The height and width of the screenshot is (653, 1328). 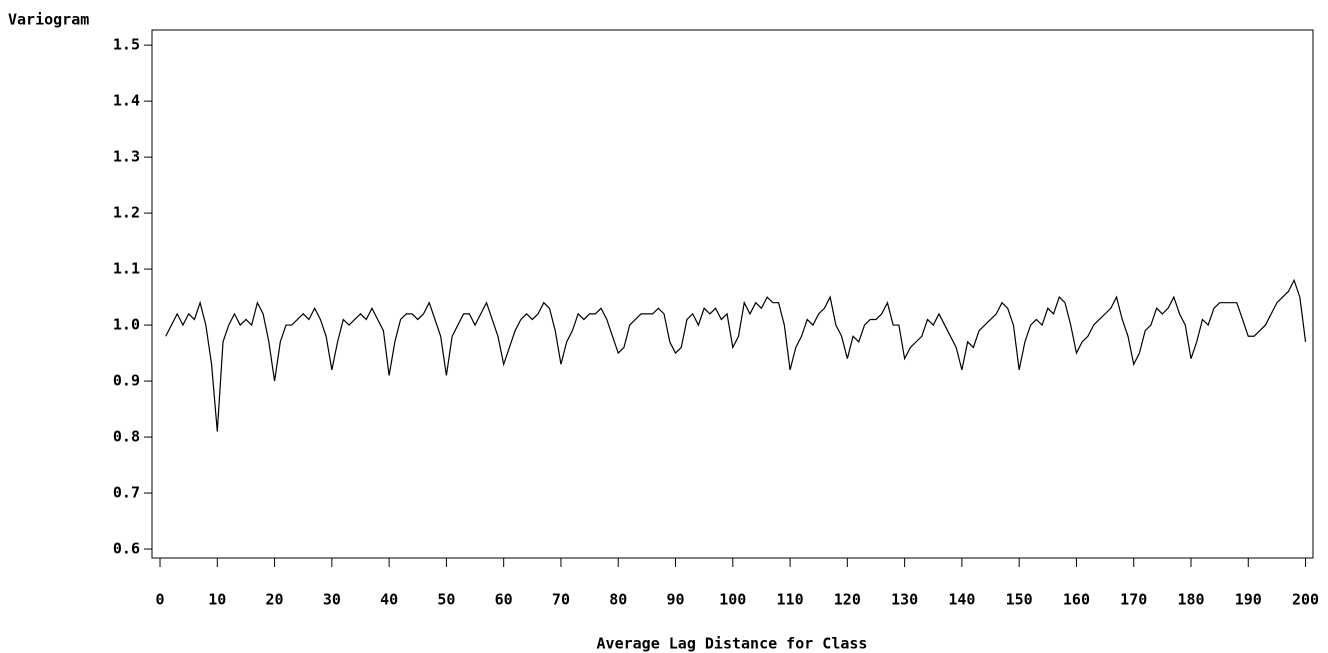 I want to click on y-tick-label: 1.1, so click(x=126, y=269).